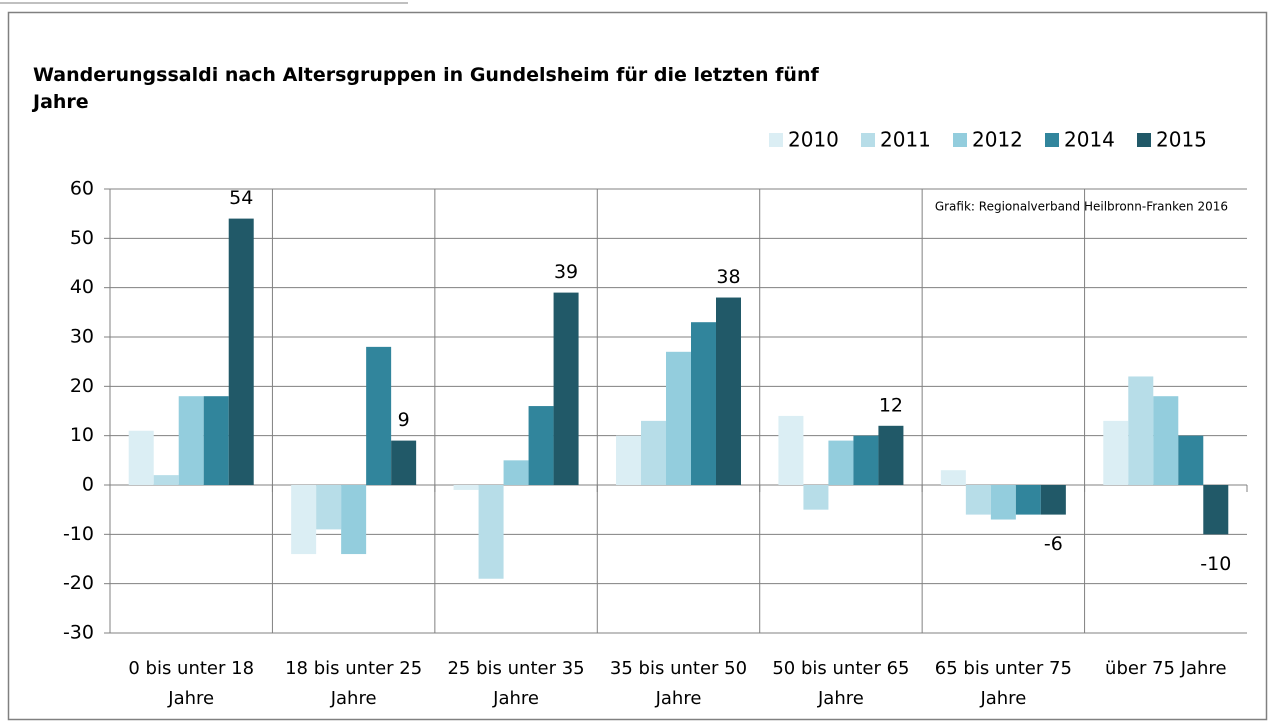  Describe the element at coordinates (1181, 140) in the screenshot. I see `legend-label: 2015` at that location.